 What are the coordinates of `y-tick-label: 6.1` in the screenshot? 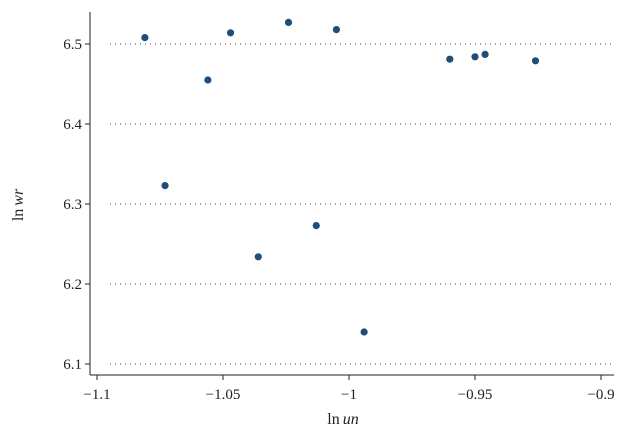 It's located at (72, 365).